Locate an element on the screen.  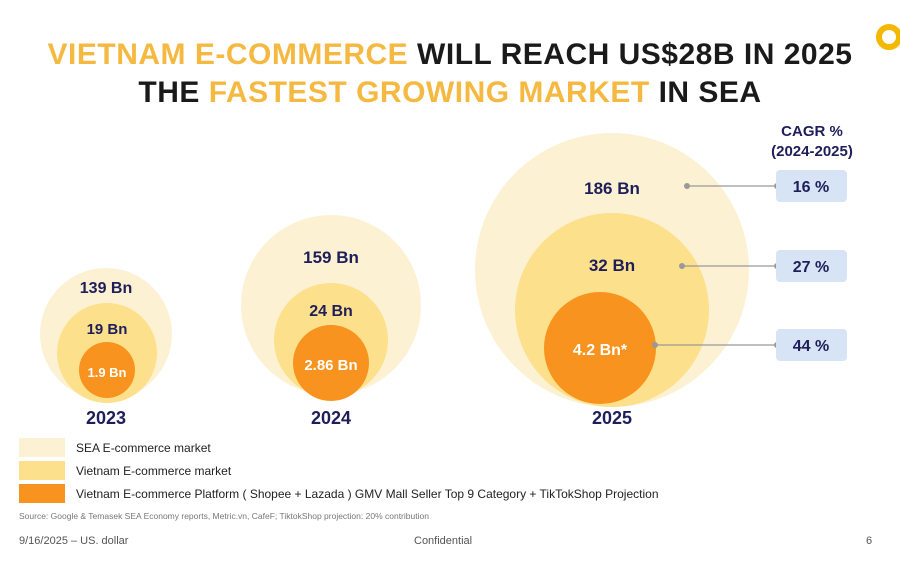
bubble-label-vietnam-2024: 24 Bn is located at coordinates (331, 311).